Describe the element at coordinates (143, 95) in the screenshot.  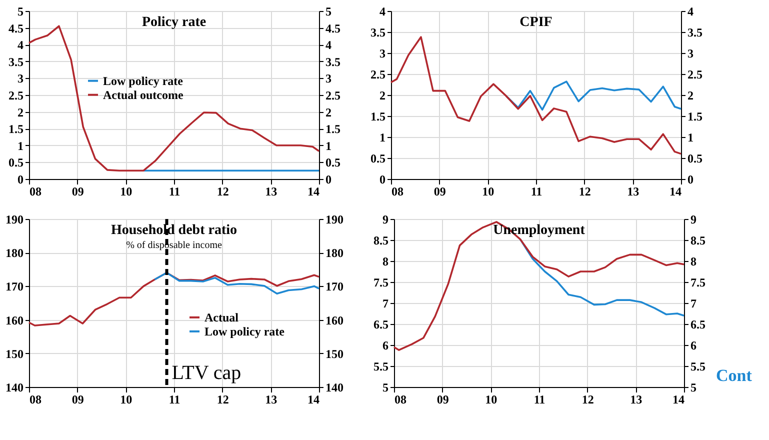
I see `legend-label: Actual outcome` at that location.